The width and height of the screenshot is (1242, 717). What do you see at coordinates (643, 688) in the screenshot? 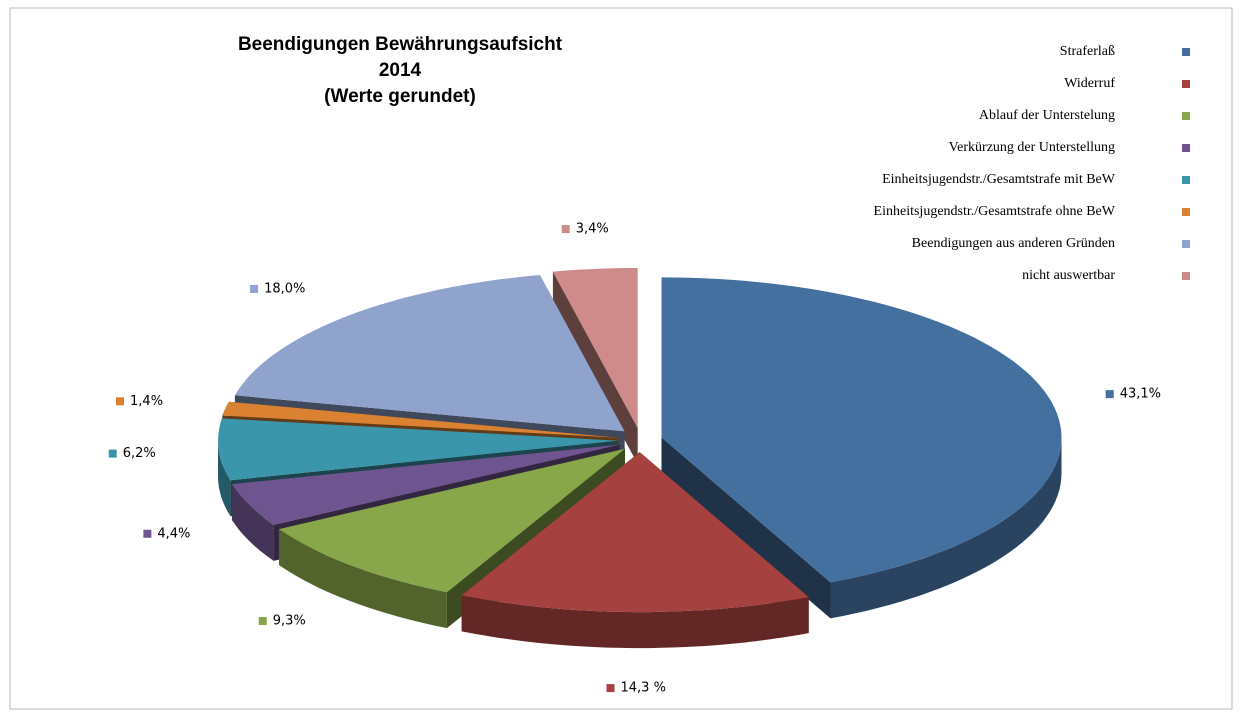
I see `data-label: 14,3 %` at bounding box center [643, 688].